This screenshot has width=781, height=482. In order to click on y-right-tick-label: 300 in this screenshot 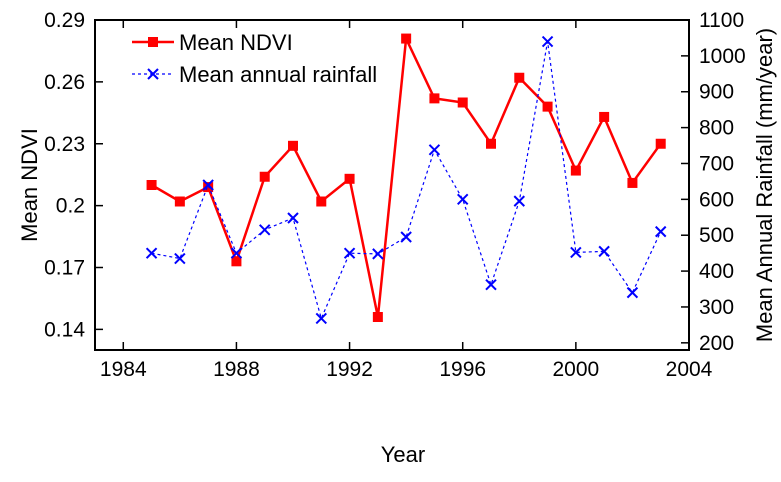, I will do `click(716, 307)`.